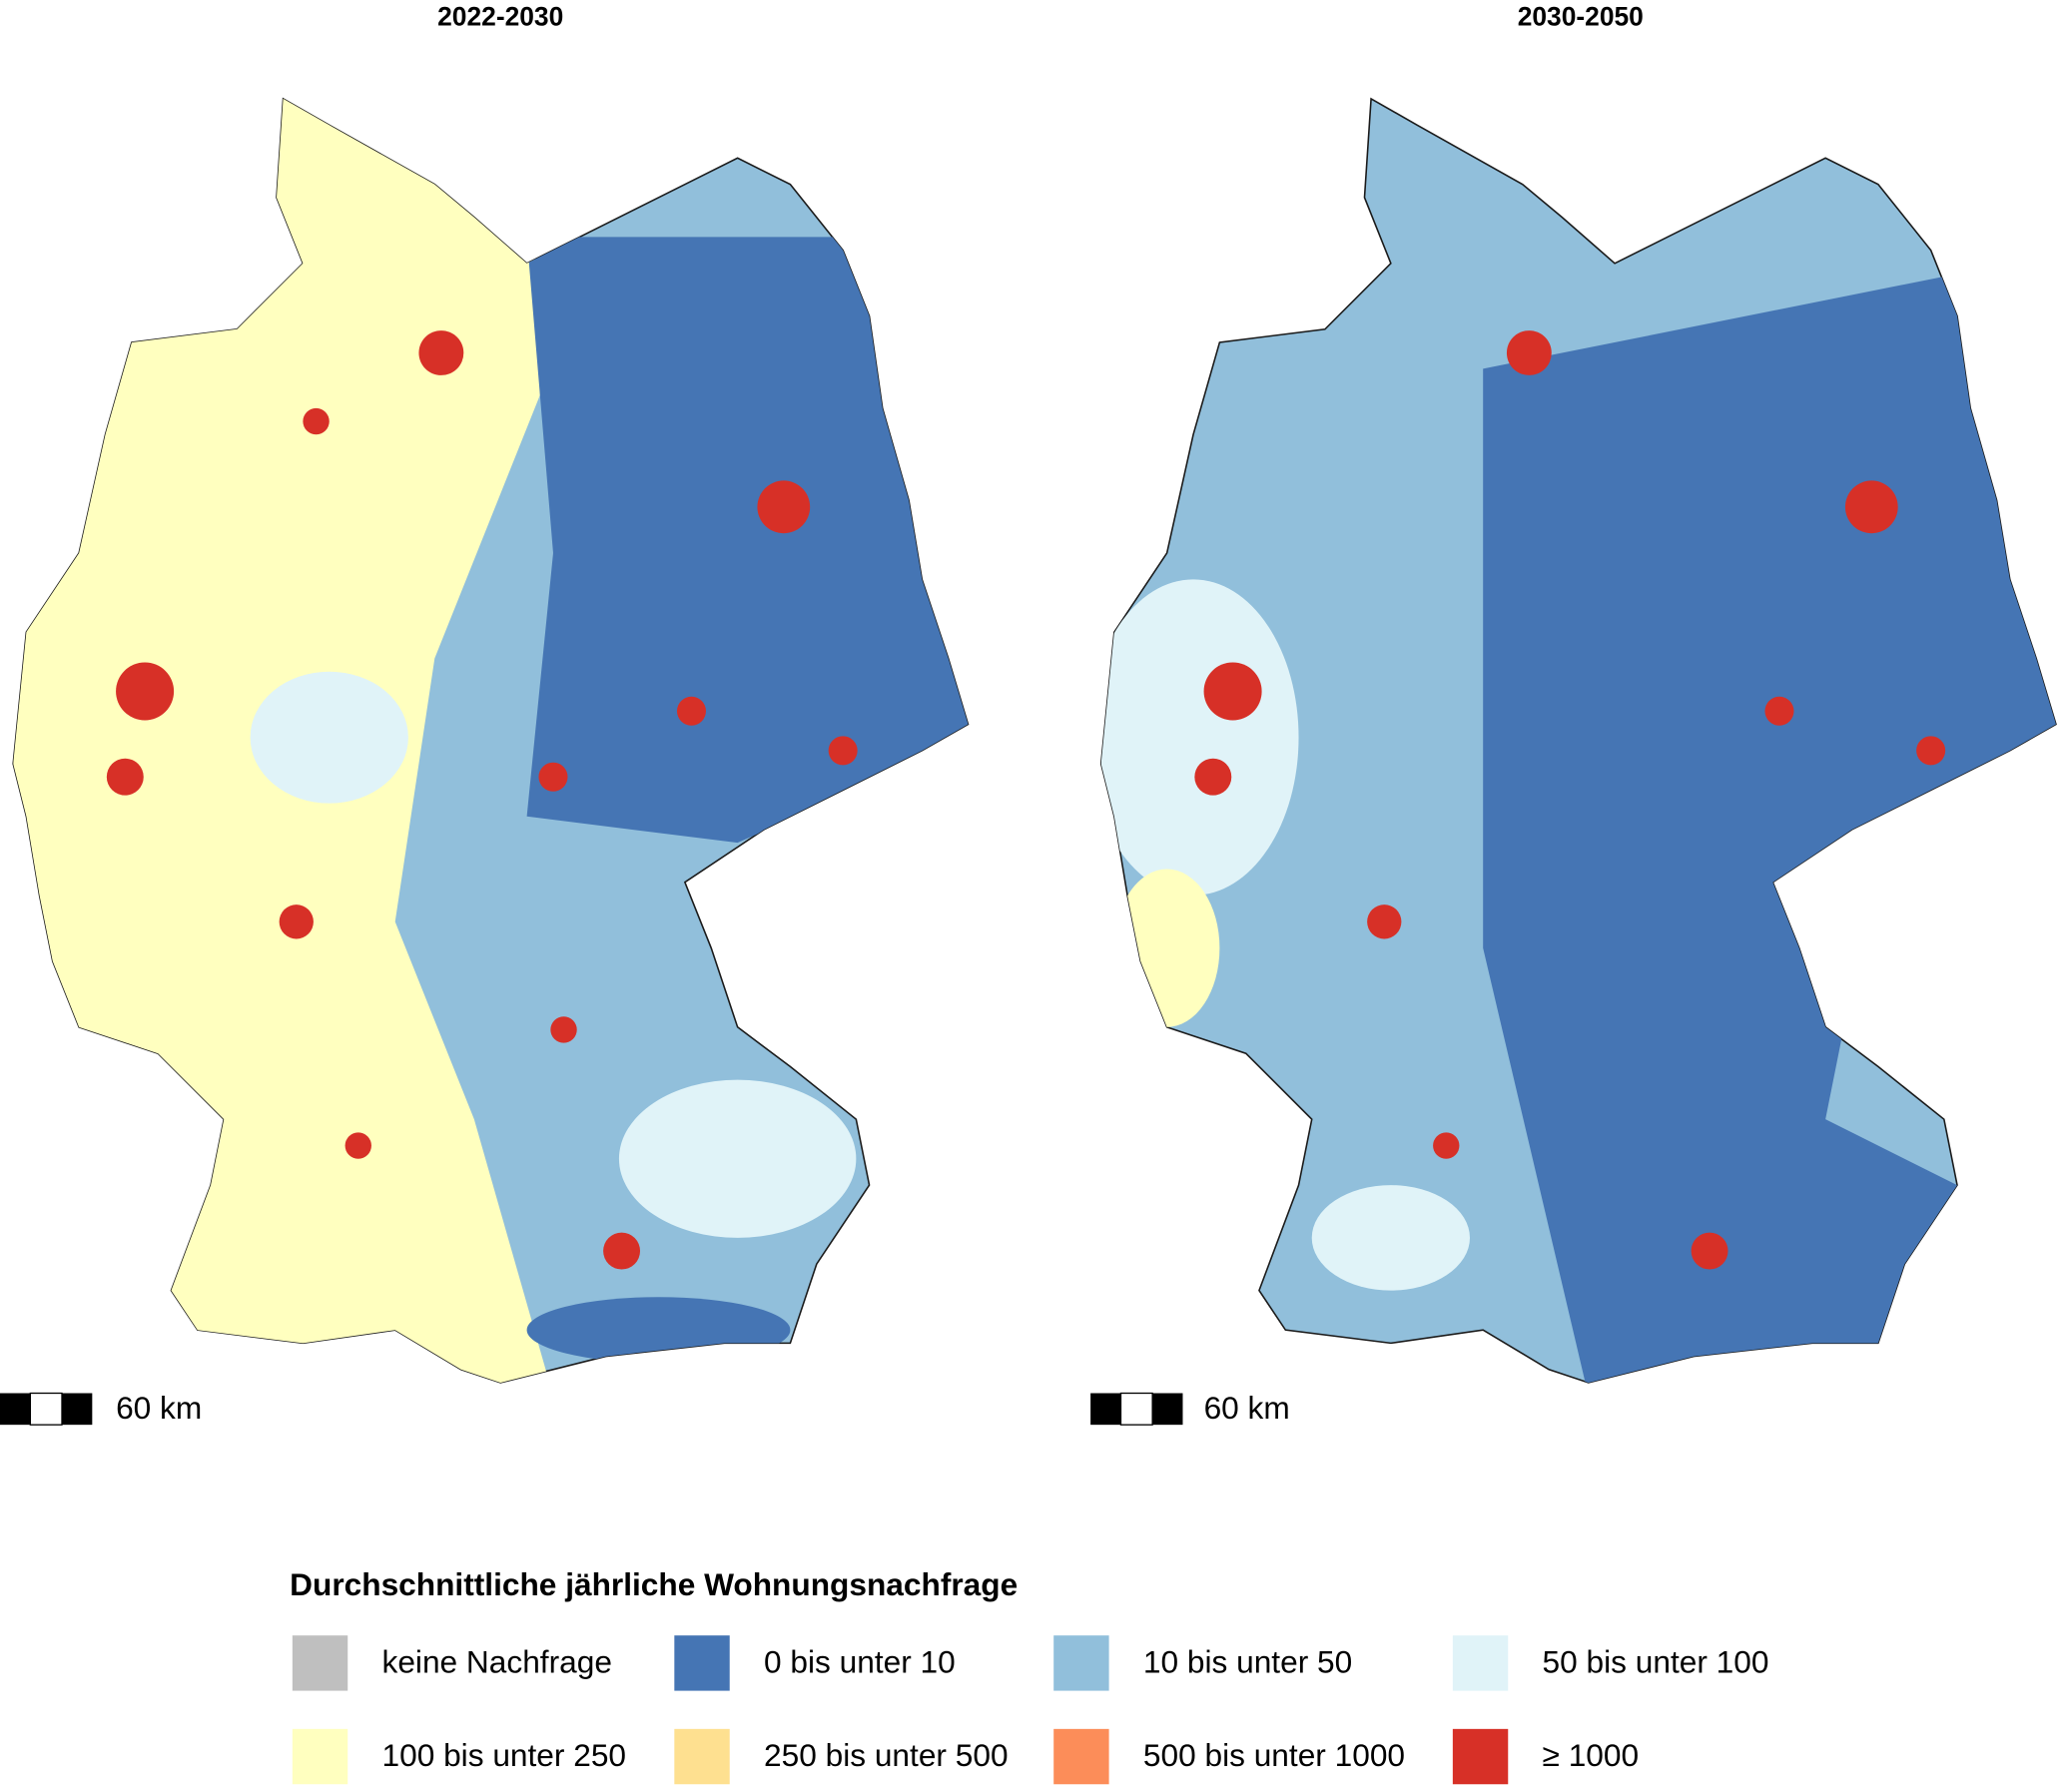 The image size is (2064, 1792). What do you see at coordinates (497, 1662) in the screenshot?
I see `legend-label: keine Nachfrage` at bounding box center [497, 1662].